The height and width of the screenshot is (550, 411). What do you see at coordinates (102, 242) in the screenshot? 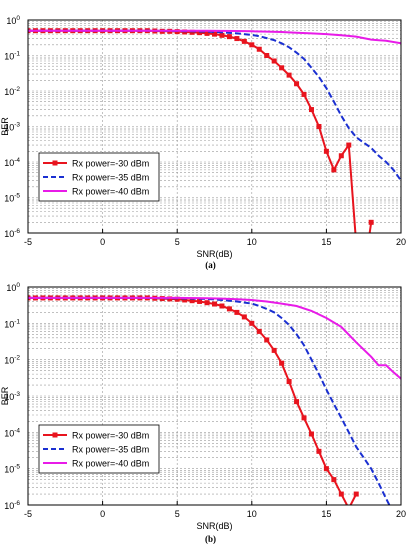
I see `x-tick-label: 0` at bounding box center [102, 242].